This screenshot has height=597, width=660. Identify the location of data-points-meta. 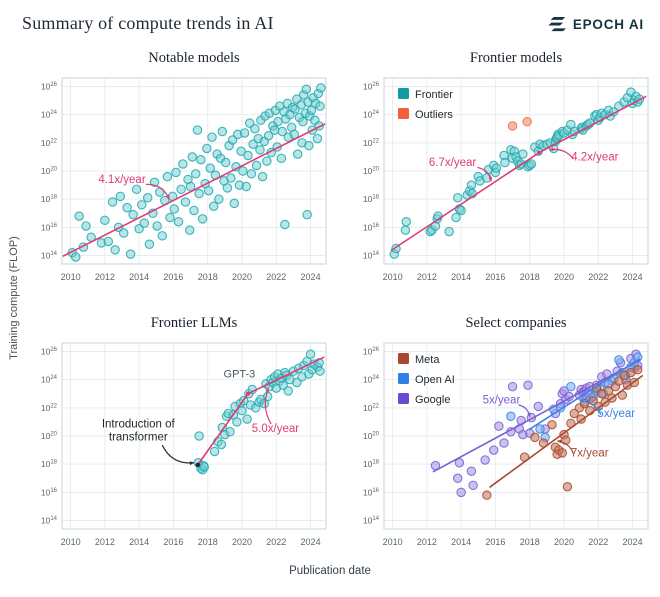
(562, 432).